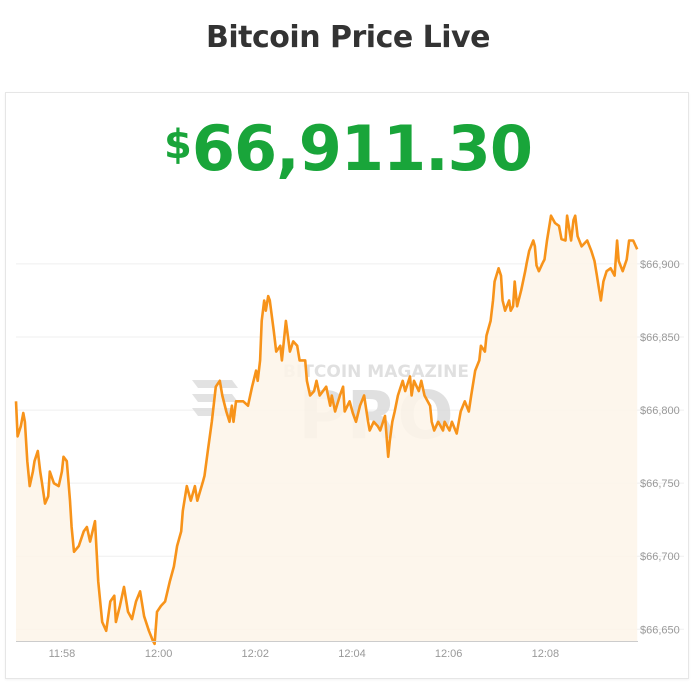  I want to click on current-price: $66,911.30, so click(348, 148).